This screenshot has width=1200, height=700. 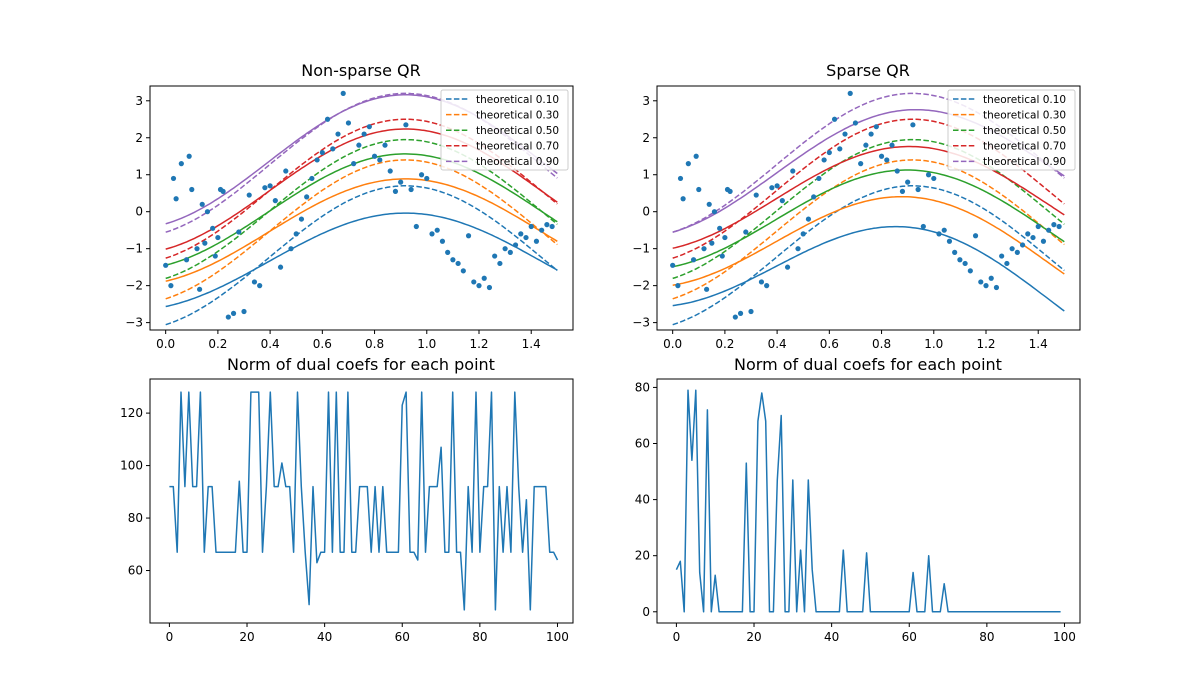 What do you see at coordinates (135, 518) in the screenshot?
I see `y-tick-label: 80` at bounding box center [135, 518].